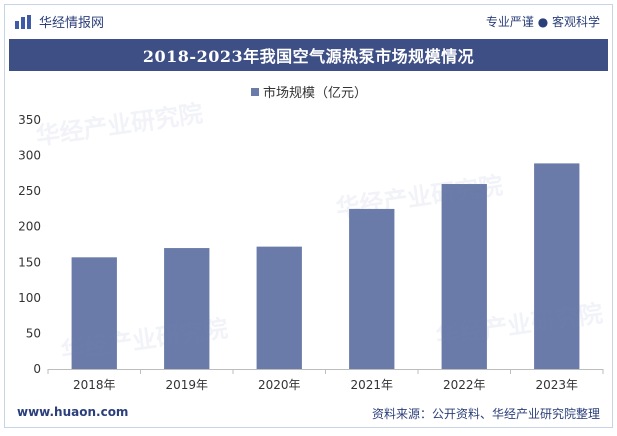 This screenshot has height=436, width=617. I want to click on legend-swatch, so click(255, 92).